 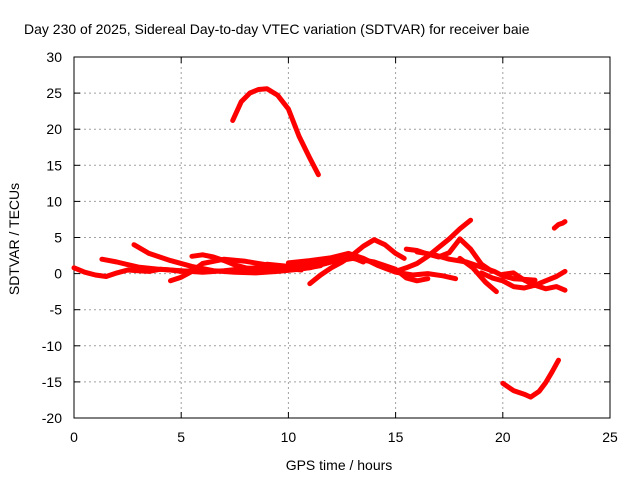 What do you see at coordinates (74, 437) in the screenshot?
I see `x-tick-label: 0` at bounding box center [74, 437].